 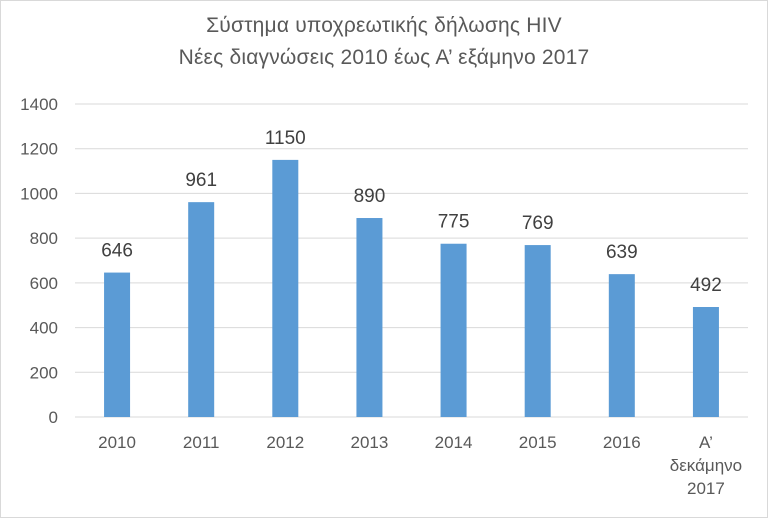 I want to click on data-label: 646, so click(x=117, y=251).